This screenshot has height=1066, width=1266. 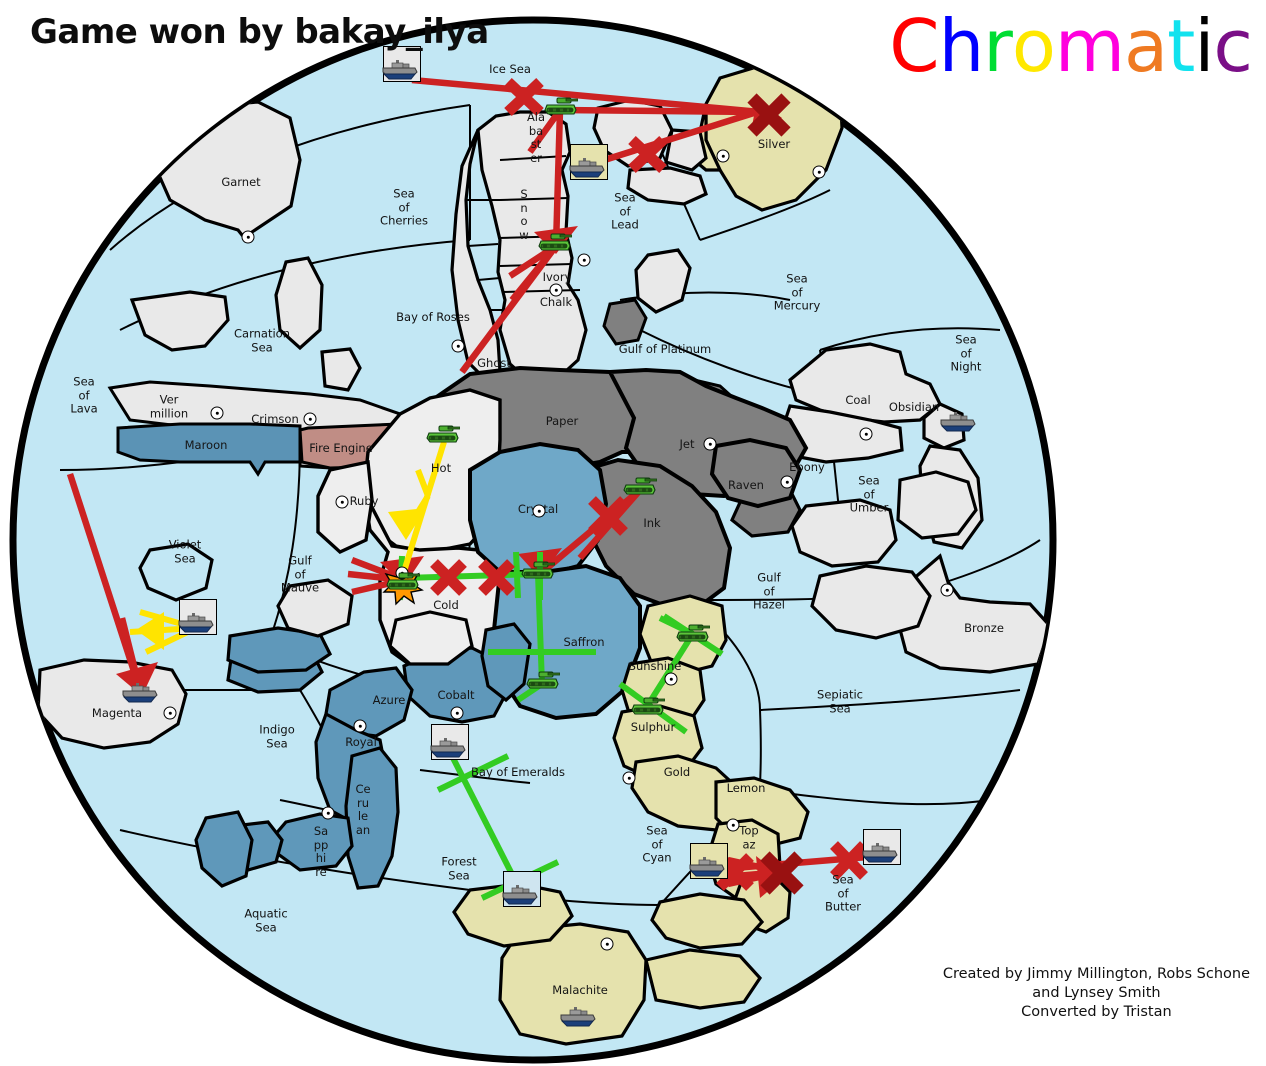 I want to click on logo-letter-t: t, so click(x=1181, y=46).